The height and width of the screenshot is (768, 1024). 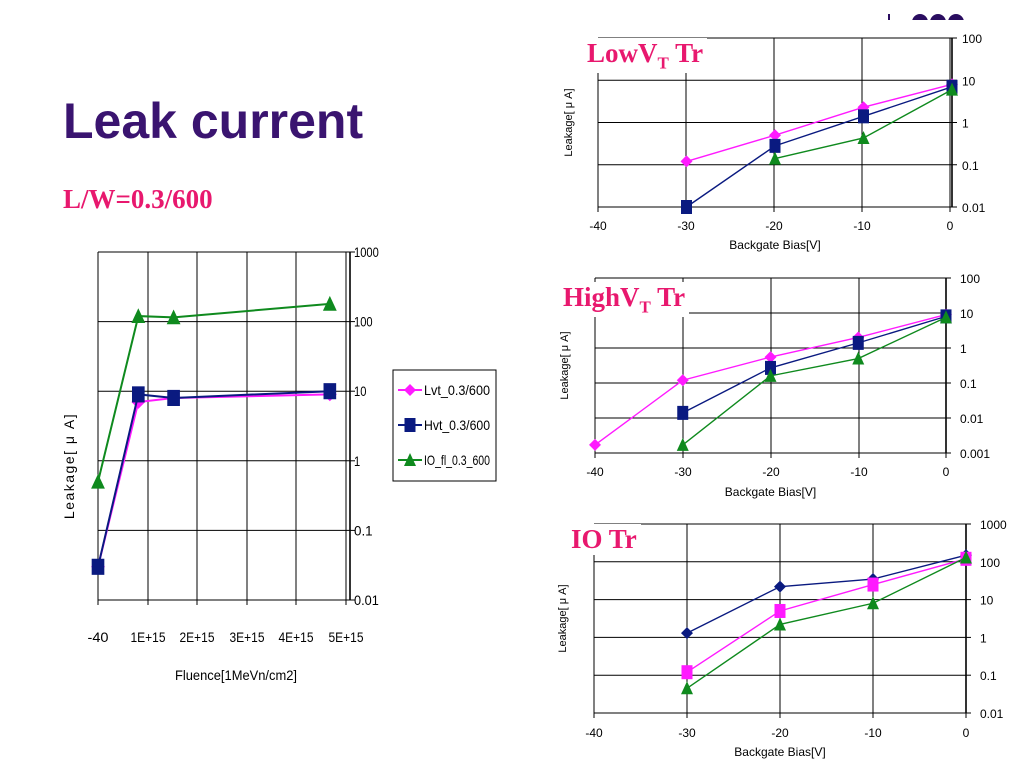 What do you see at coordinates (686, 226) in the screenshot?
I see `lowvt-x-tick-label: -30` at bounding box center [686, 226].